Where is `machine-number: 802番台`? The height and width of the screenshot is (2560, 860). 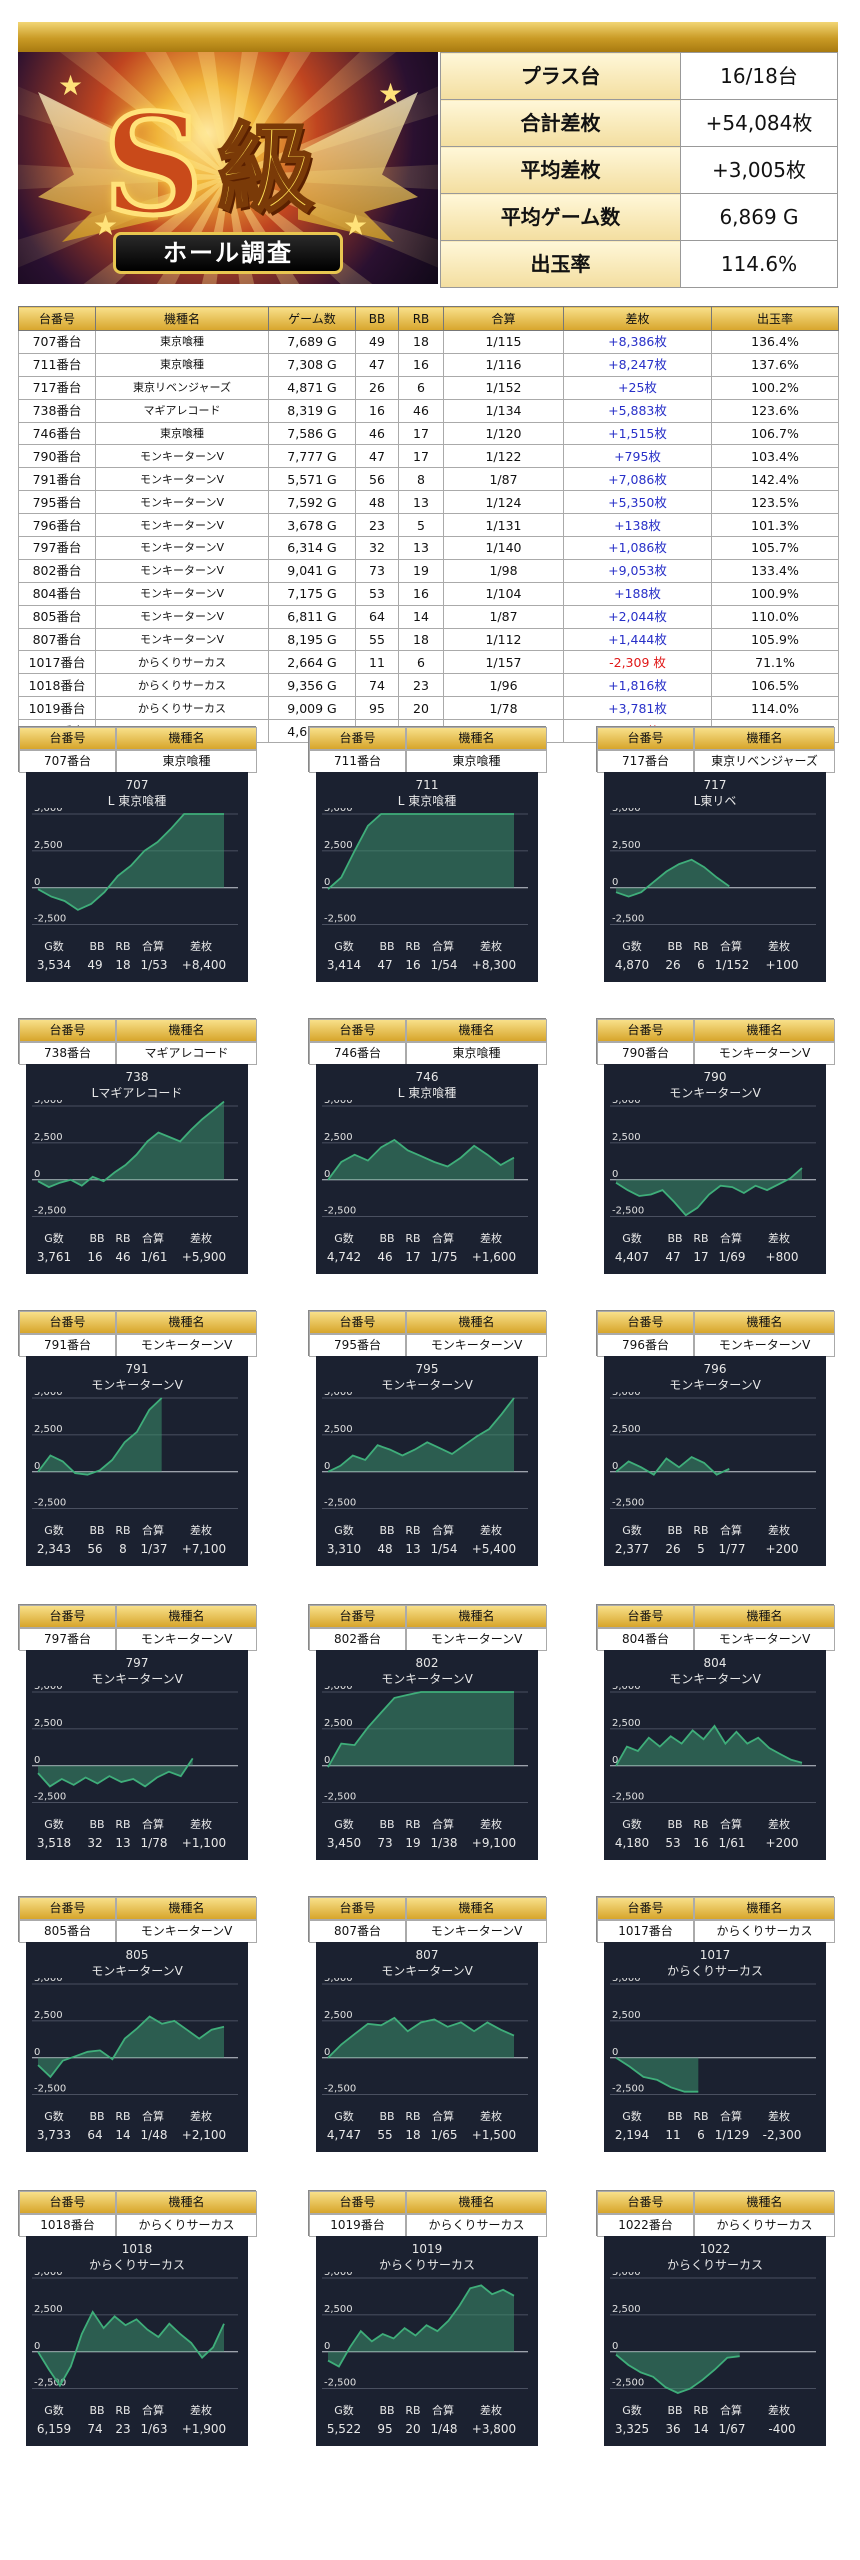
machine-number: 802番台 is located at coordinates (357, 1639).